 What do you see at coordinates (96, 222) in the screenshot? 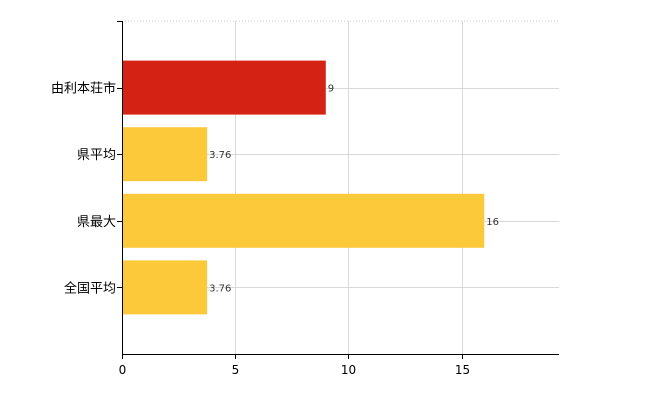
I see `category-label-2: 県最大` at bounding box center [96, 222].